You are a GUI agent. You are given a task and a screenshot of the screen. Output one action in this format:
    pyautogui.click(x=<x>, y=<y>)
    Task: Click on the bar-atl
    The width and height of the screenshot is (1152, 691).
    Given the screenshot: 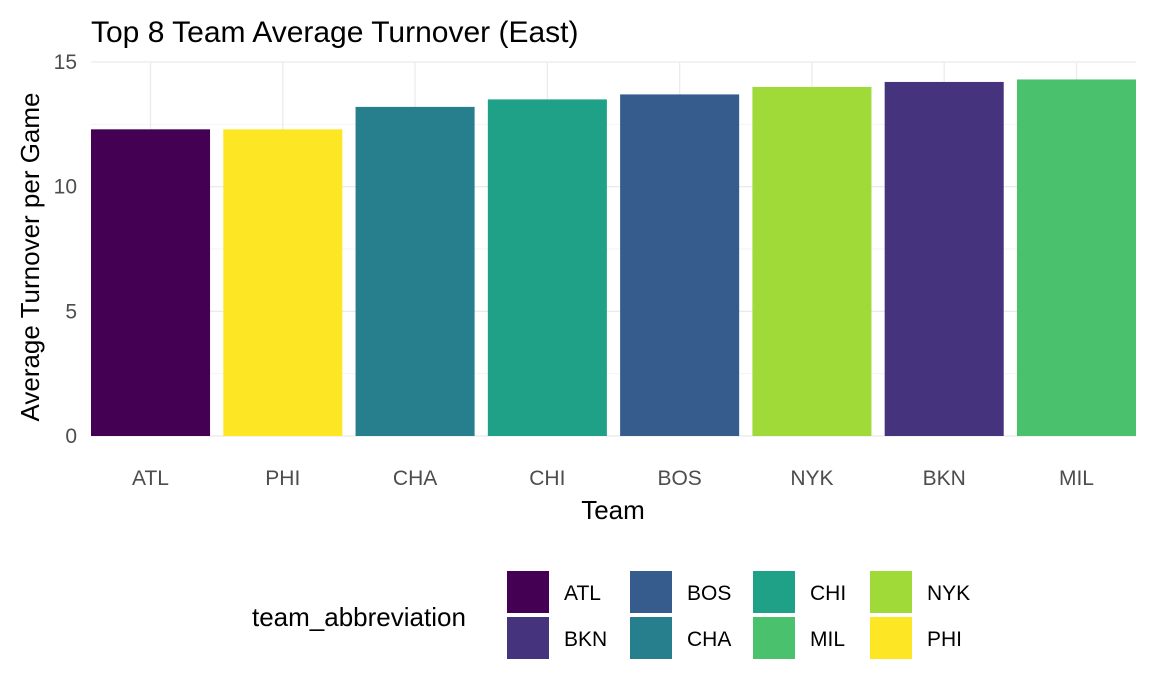 What is the action you would take?
    pyautogui.click(x=151, y=282)
    